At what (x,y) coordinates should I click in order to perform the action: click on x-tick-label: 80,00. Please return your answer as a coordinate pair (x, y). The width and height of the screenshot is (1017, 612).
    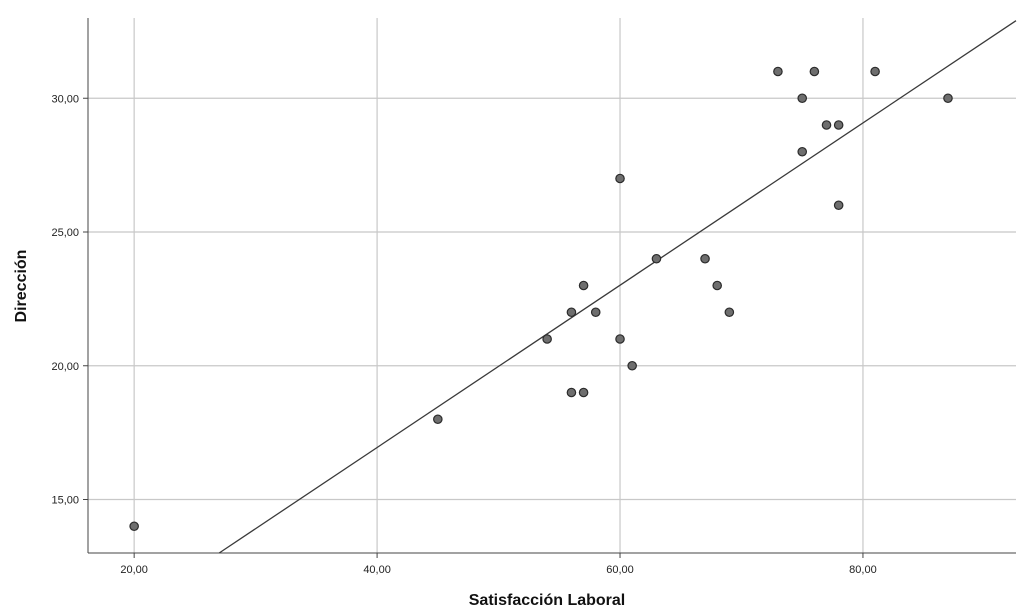
    Looking at the image, I should click on (863, 570).